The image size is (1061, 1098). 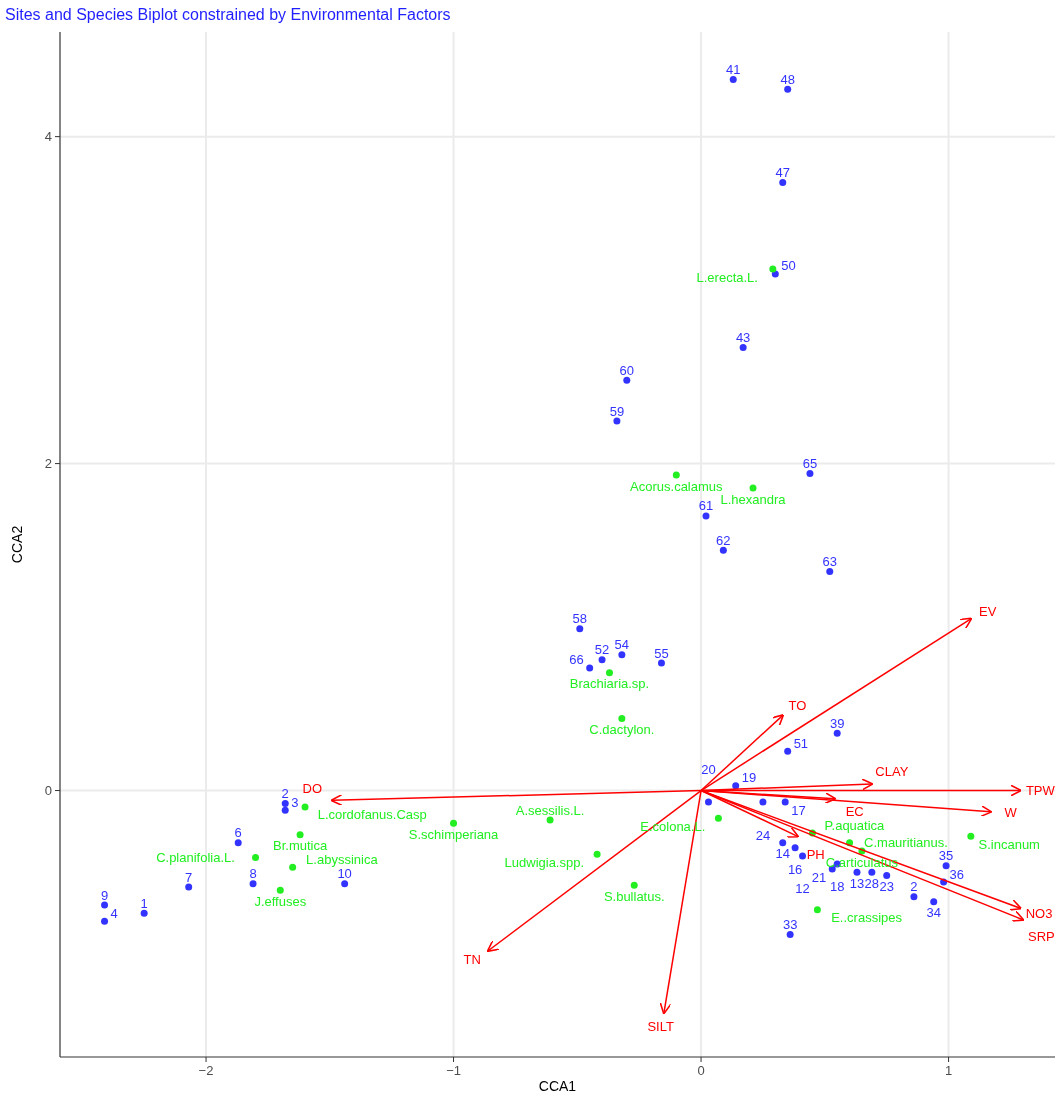 I want to click on annotation: 17, so click(x=798, y=810).